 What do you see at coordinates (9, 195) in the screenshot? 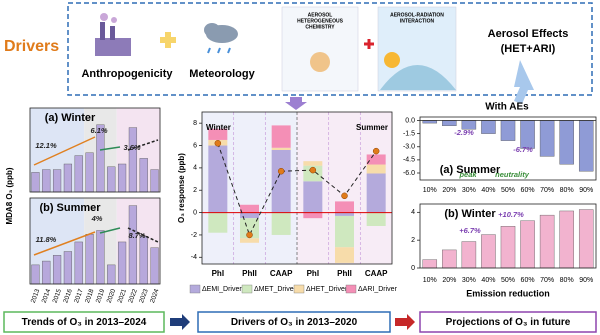
I see `y-axis-label: MDA8 O₃ (ppb)` at bounding box center [9, 195].